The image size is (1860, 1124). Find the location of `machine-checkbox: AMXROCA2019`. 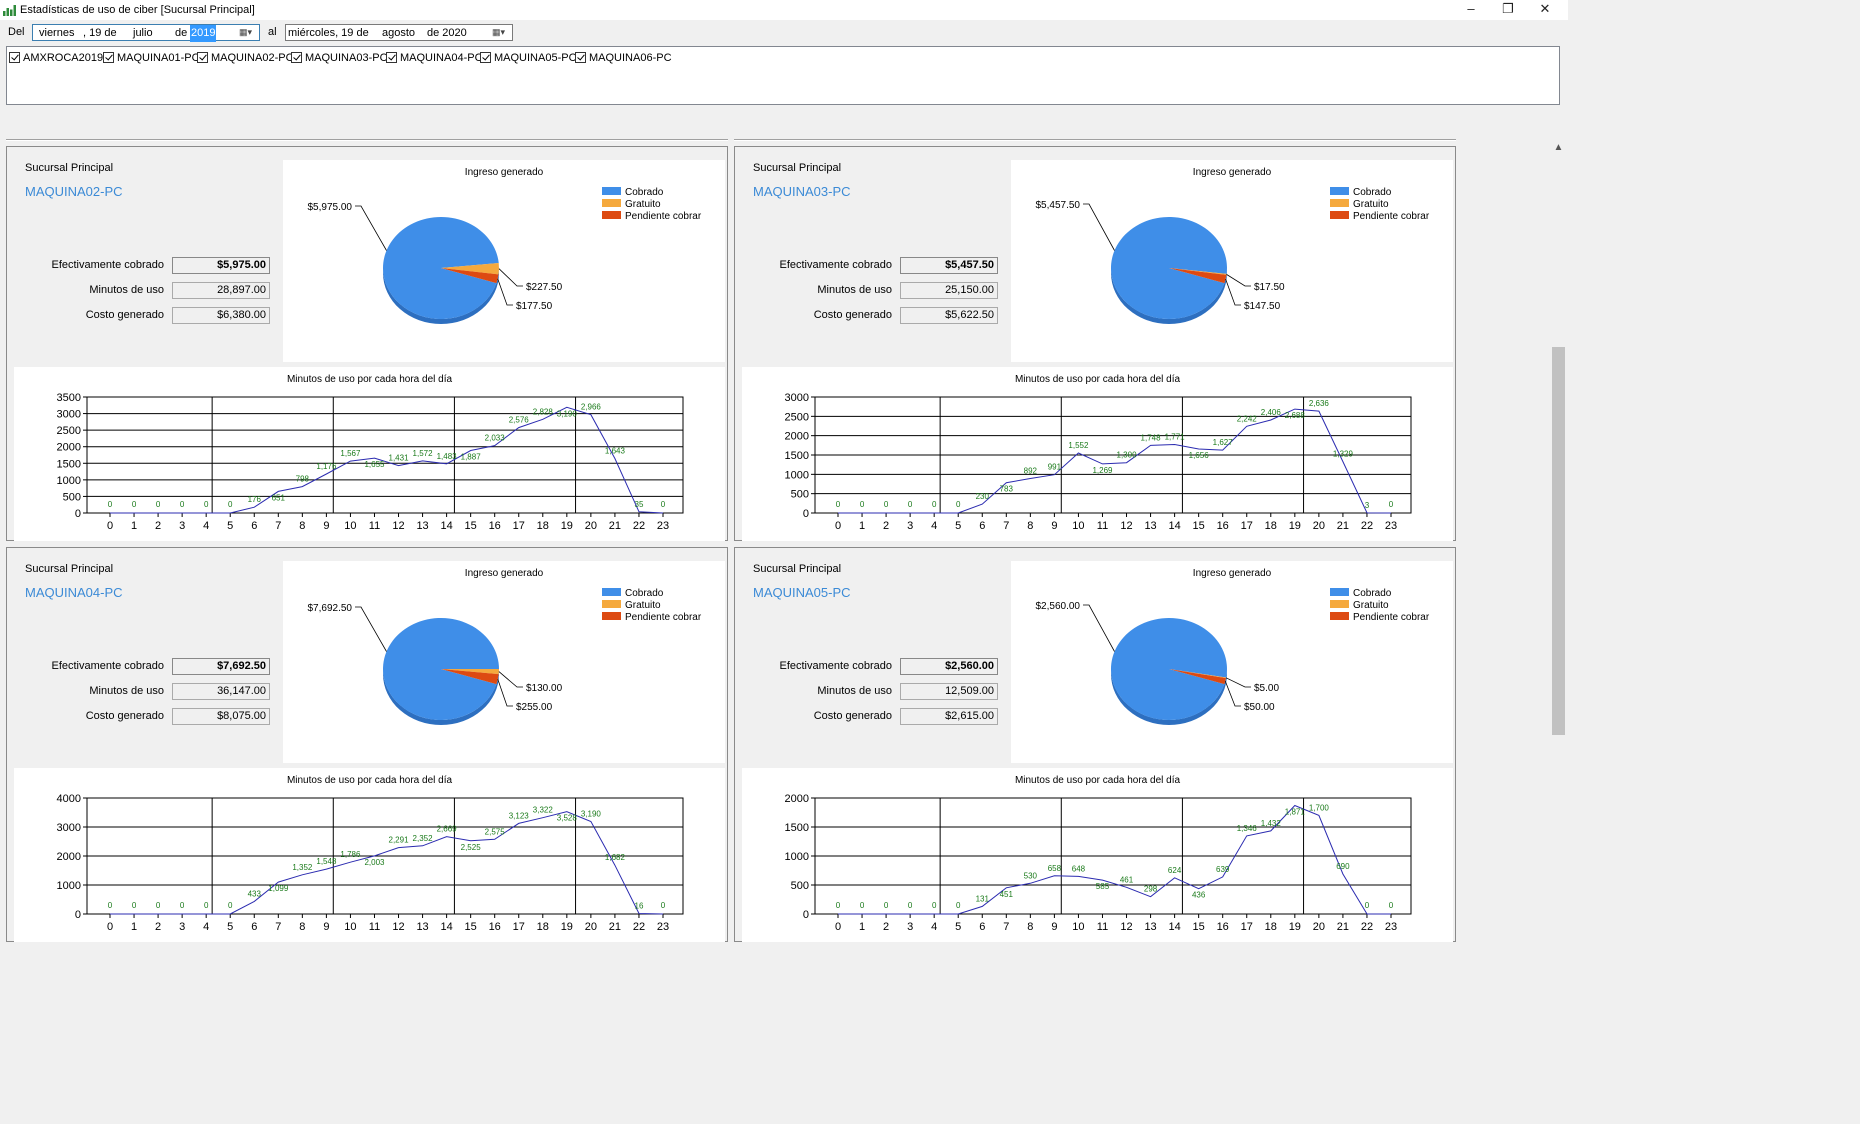

machine-checkbox: AMXROCA2019 is located at coordinates (56, 59).